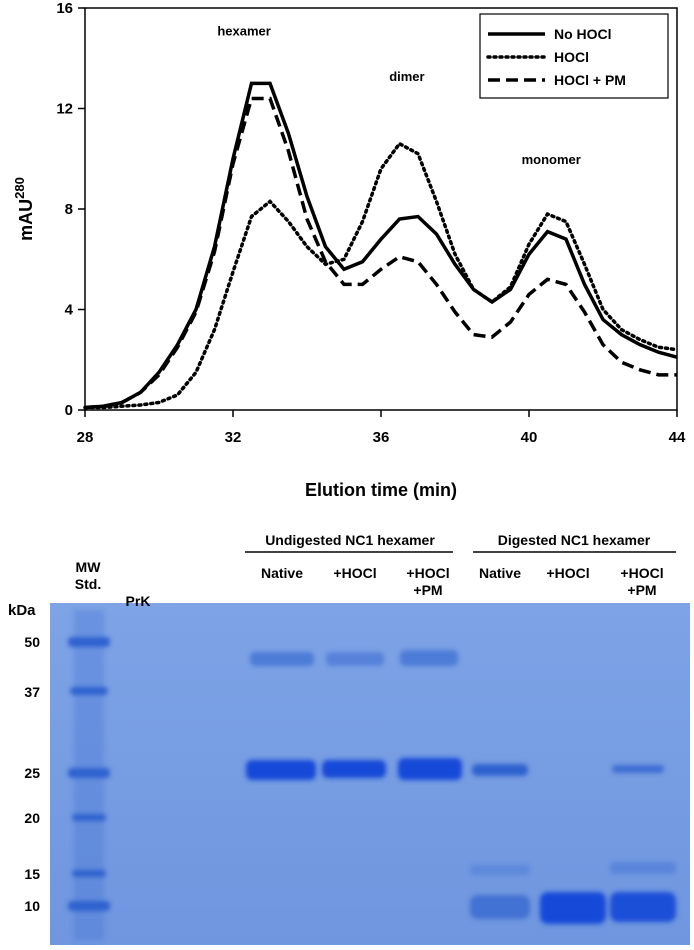 The height and width of the screenshot is (950, 694). I want to click on y-tick-label: 0, so click(69, 410).